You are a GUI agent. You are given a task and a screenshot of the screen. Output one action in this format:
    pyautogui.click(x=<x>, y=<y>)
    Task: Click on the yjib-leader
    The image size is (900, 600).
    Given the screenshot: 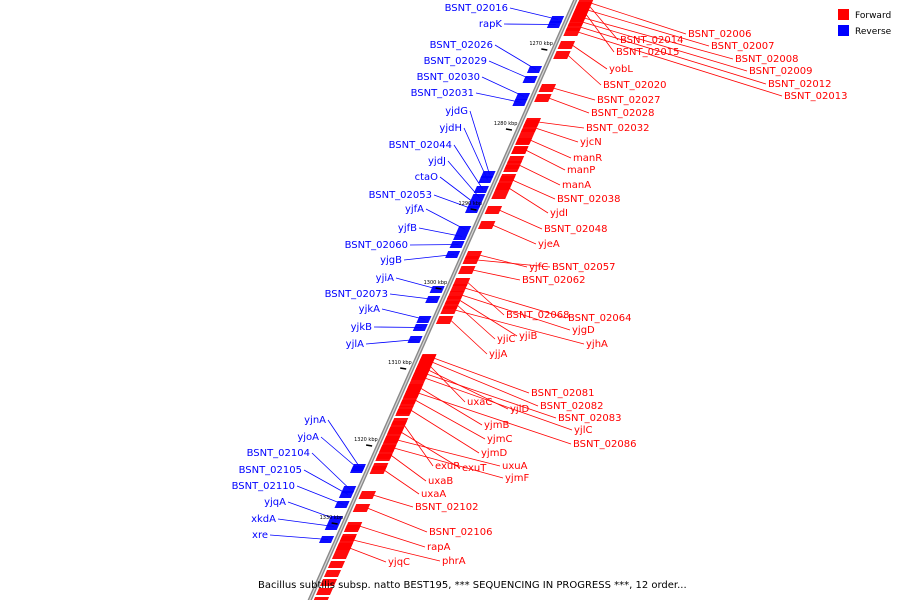 What is the action you would take?
    pyautogui.click(x=488, y=318)
    